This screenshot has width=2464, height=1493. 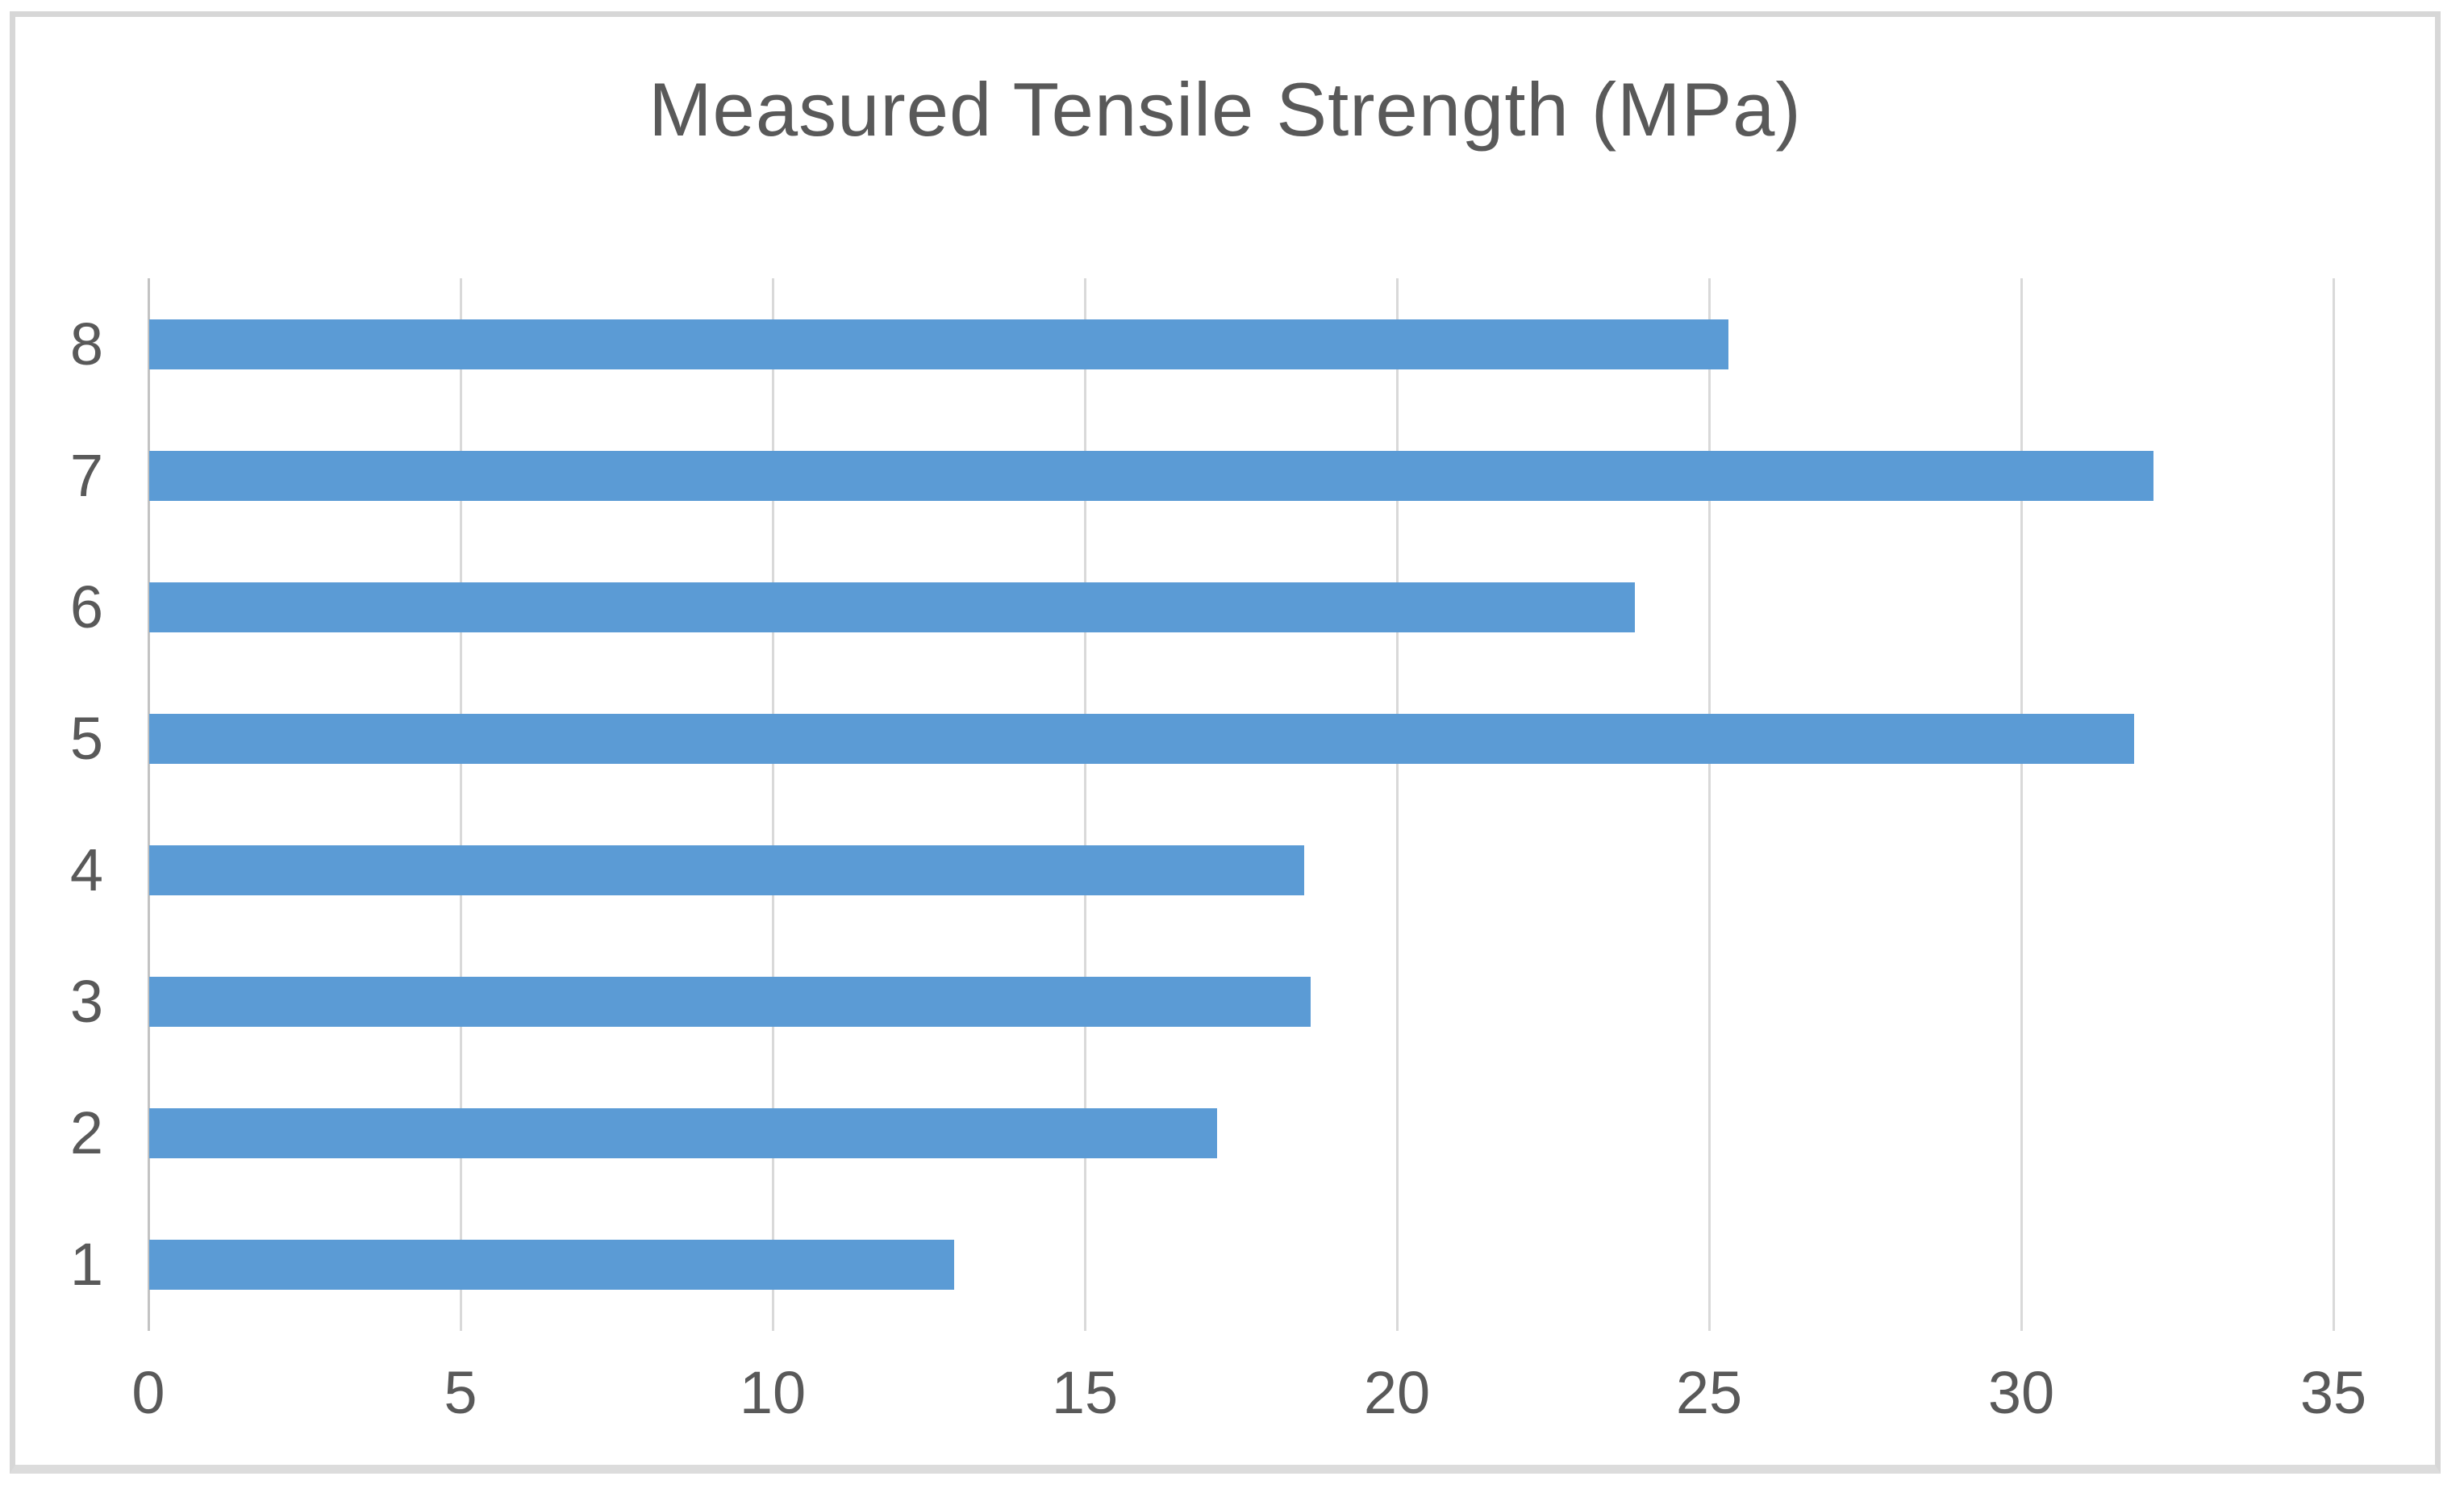 What do you see at coordinates (86, 1133) in the screenshot?
I see `category-label: 2` at bounding box center [86, 1133].